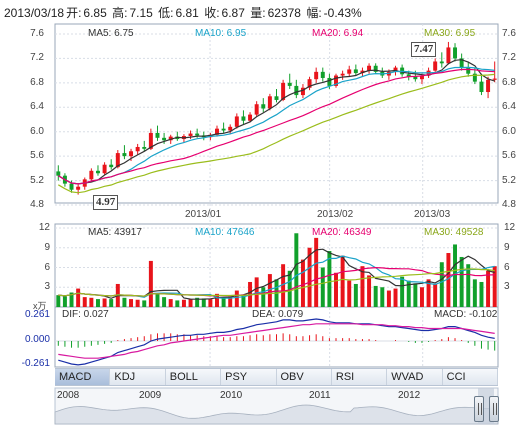 This screenshot has height=431, width=532. Describe the element at coordinates (320, 395) in the screenshot. I see `nav-year-2011: 2011` at that location.